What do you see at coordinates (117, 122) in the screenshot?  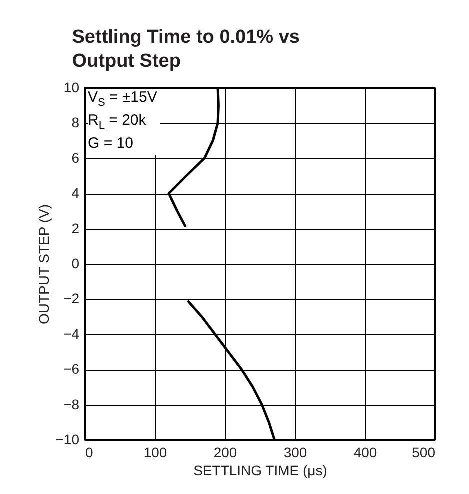 I see `annotation: R$_{L}$ = 20k` at bounding box center [117, 122].